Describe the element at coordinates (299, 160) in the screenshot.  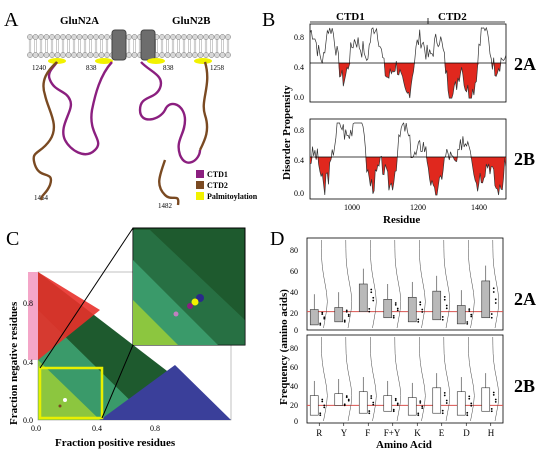
I see `ytick: 0.4` at that location.